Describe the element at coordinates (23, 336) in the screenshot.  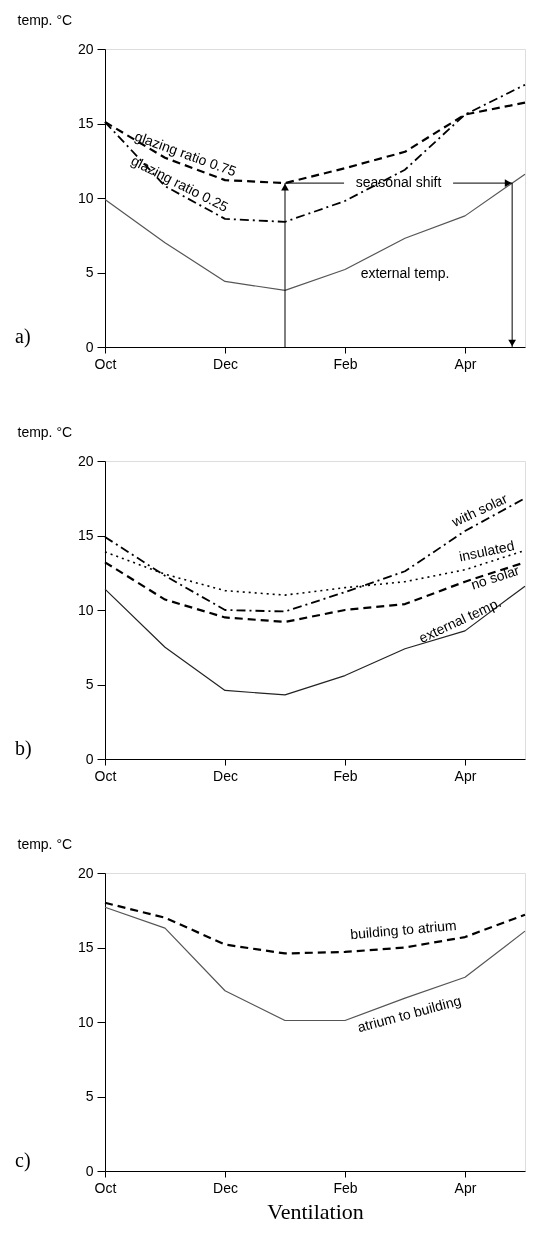
I see `text: a)` at that location.